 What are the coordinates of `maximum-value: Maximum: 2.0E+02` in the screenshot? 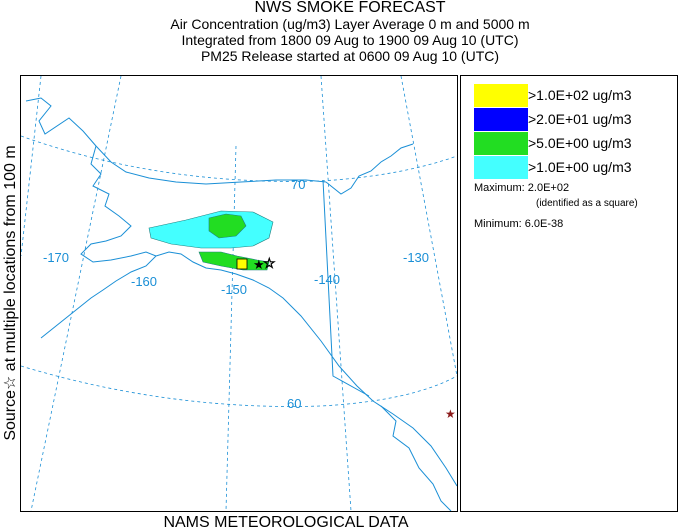 It's located at (522, 188).